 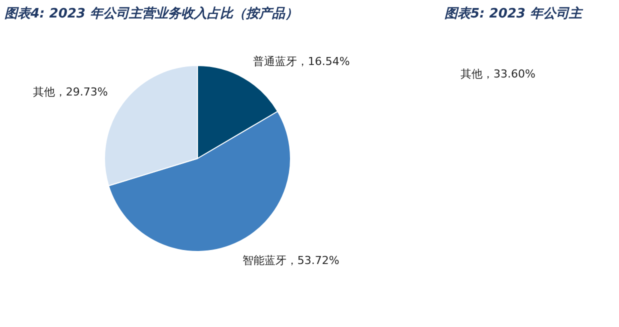 What do you see at coordinates (291, 261) in the screenshot?
I see `slice-label: 智能蓝牙，53.72%` at bounding box center [291, 261].